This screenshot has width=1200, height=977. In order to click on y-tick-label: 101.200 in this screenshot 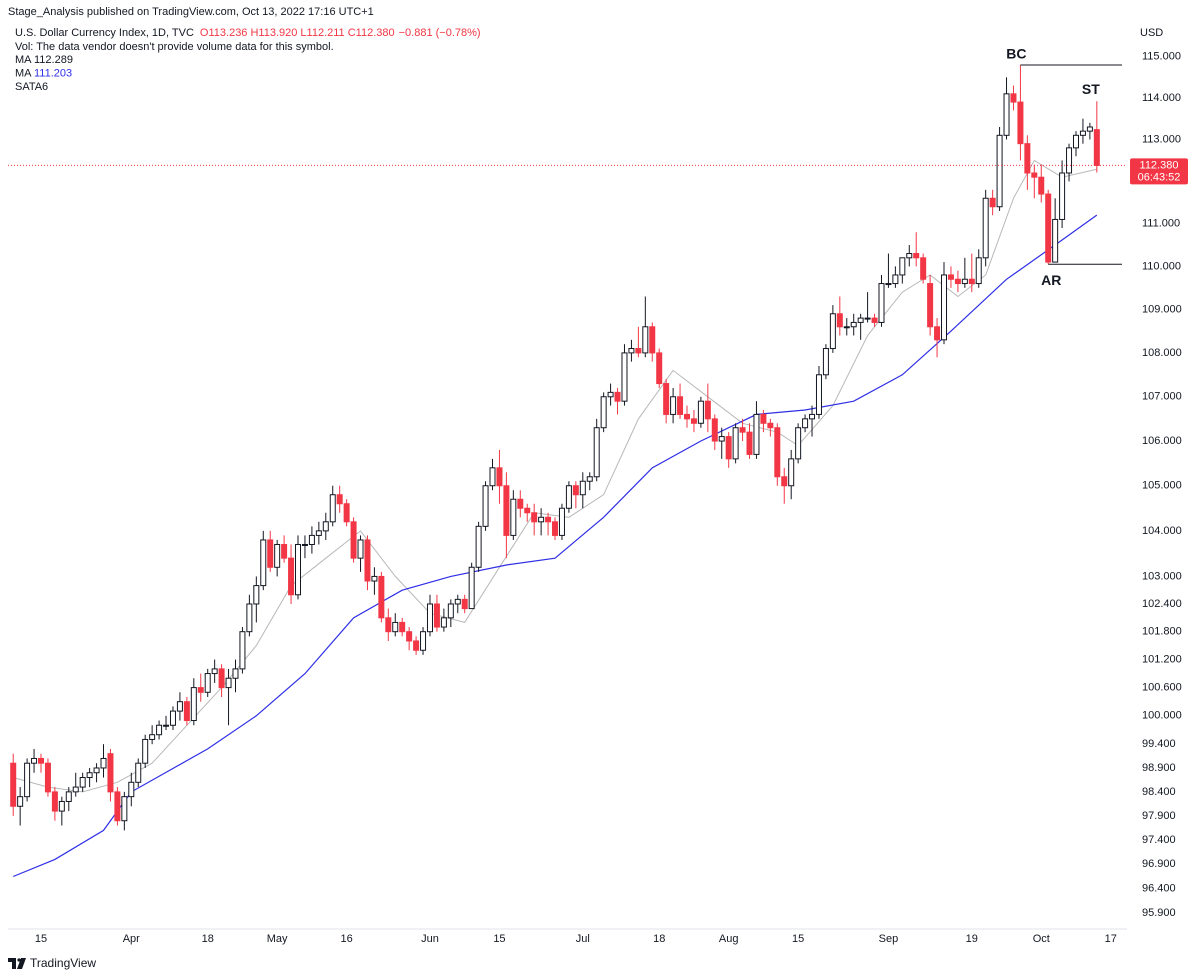, I will do `click(1162, 659)`.